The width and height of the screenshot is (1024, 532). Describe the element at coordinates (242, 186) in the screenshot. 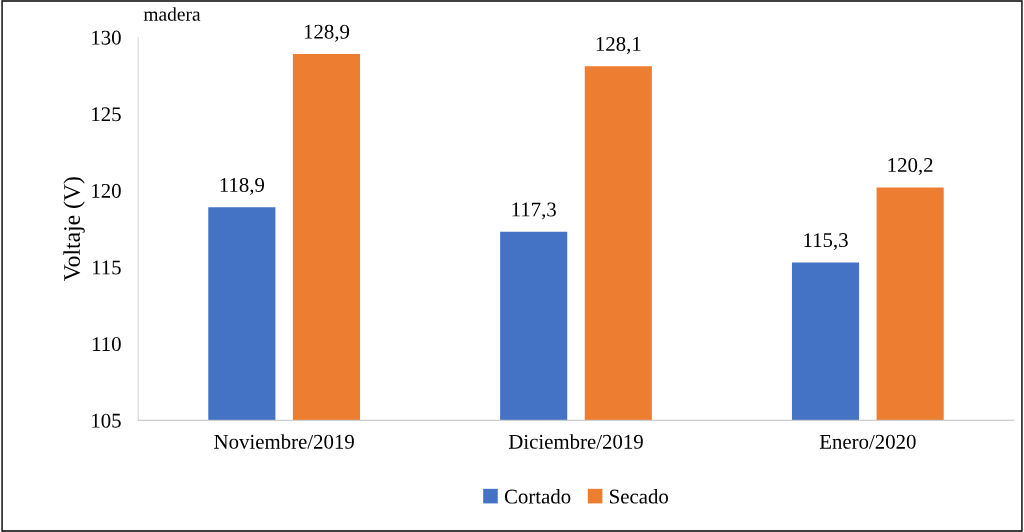

I see `data-label: 118,9` at that location.